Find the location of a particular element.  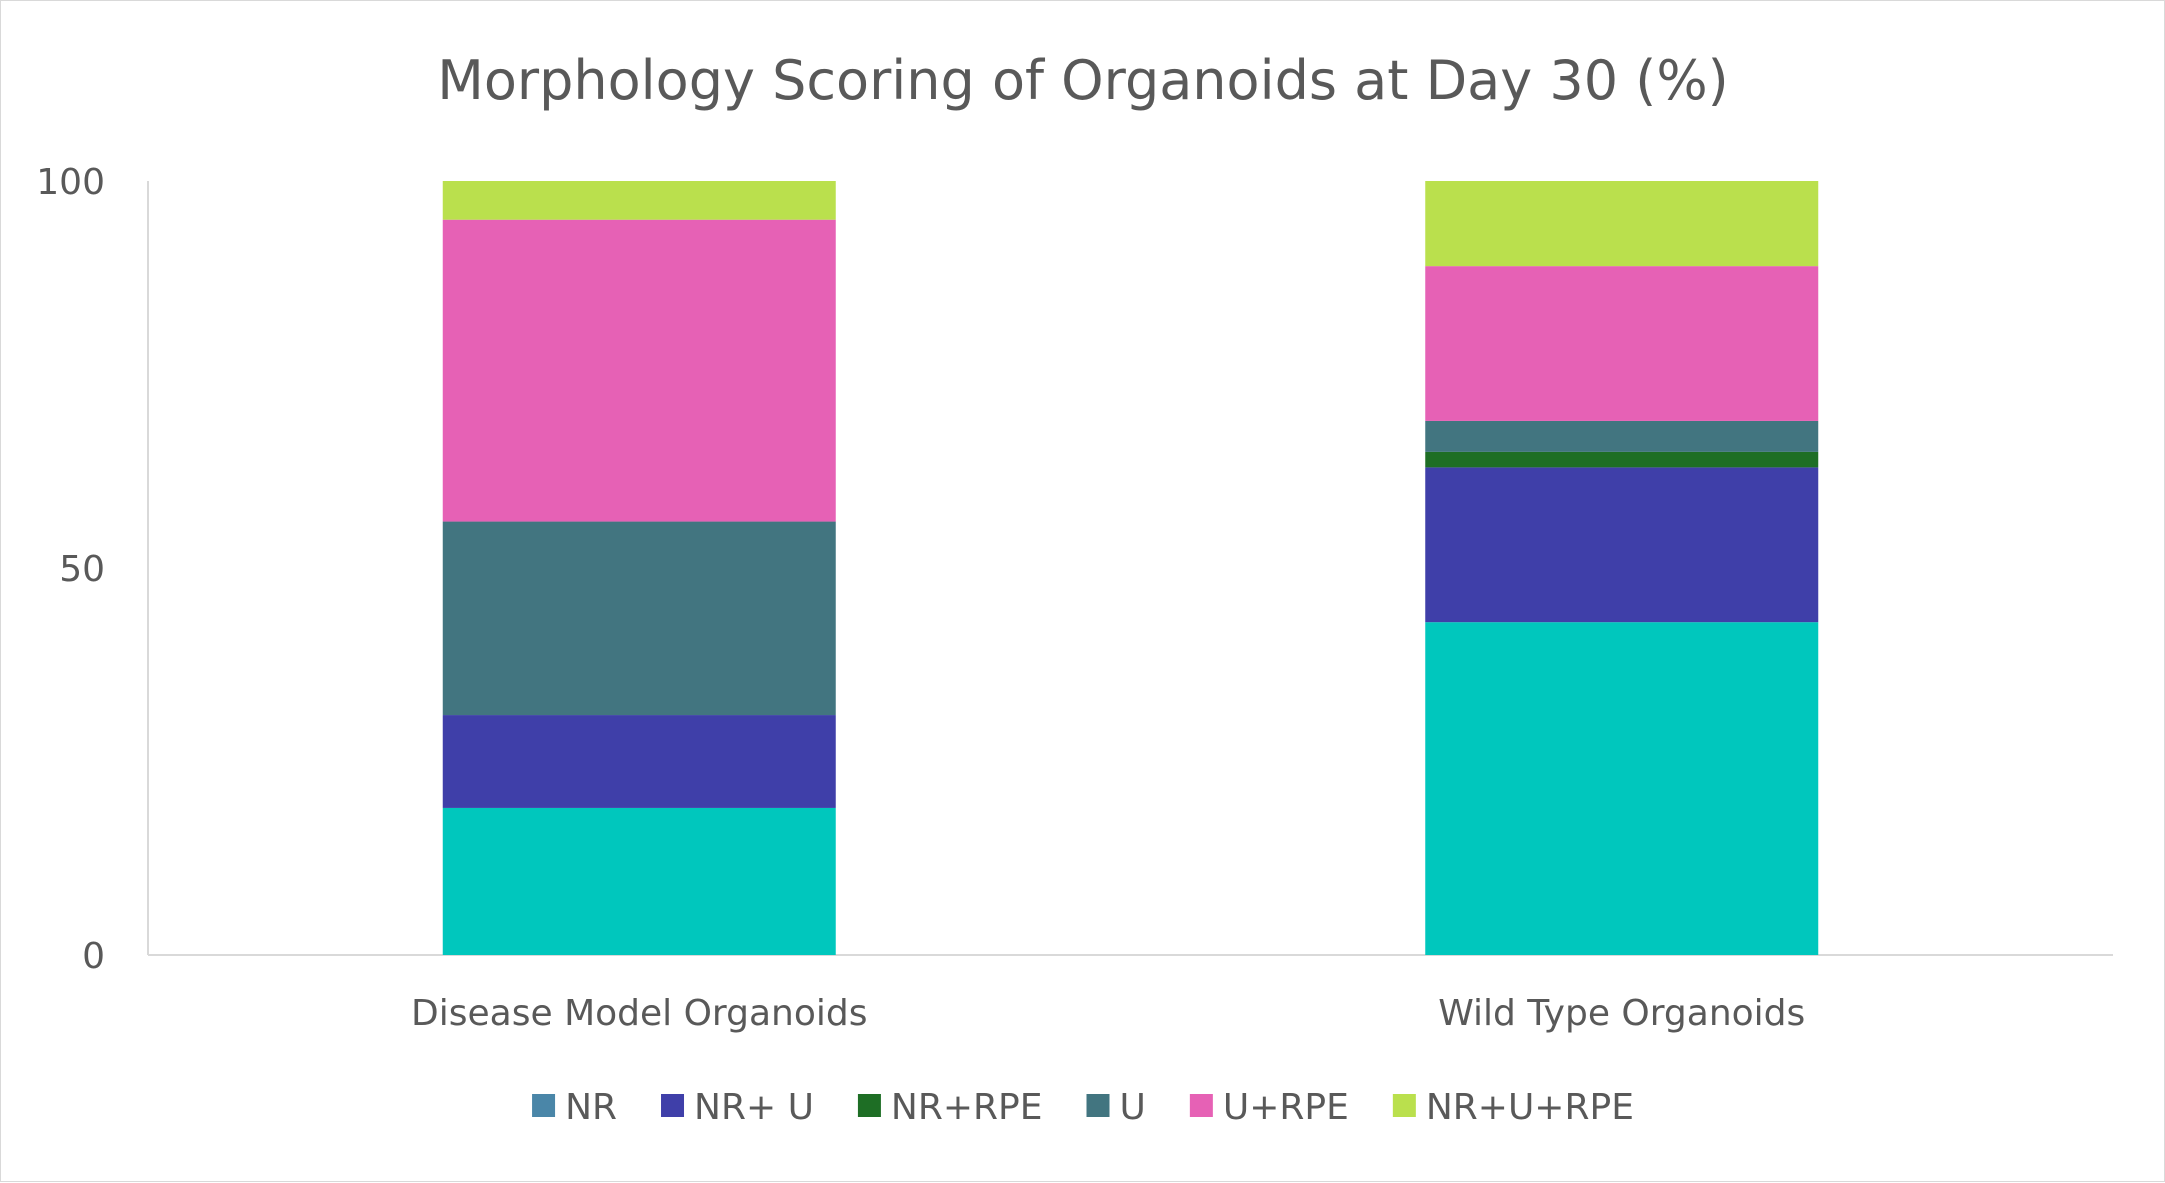

legend-label-nr: NR is located at coordinates (591, 1107).